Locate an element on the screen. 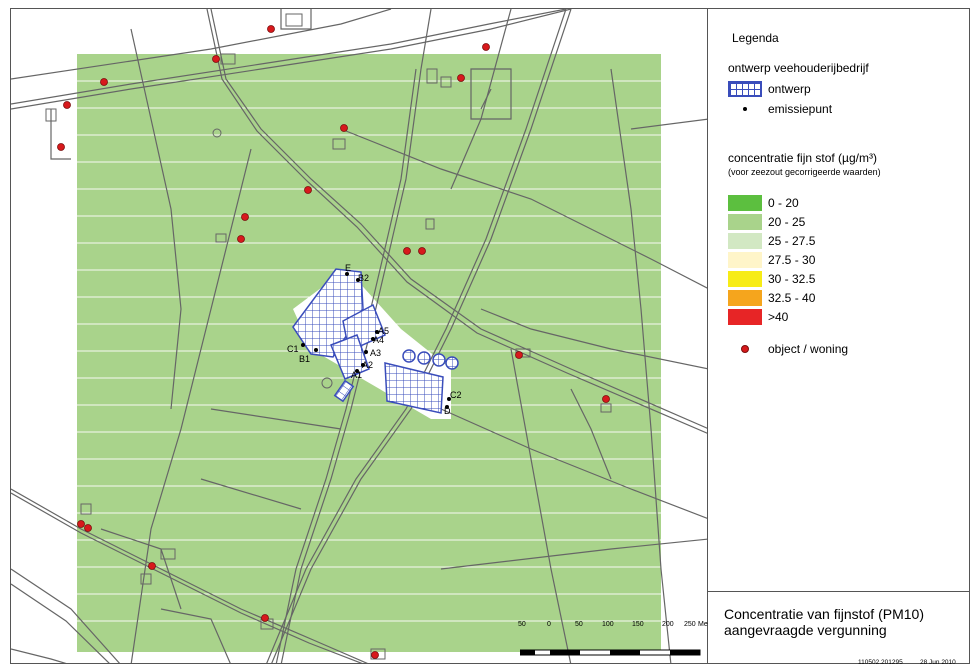  legend-item-emissiepunt: emissiepunt is located at coordinates (780, 109).